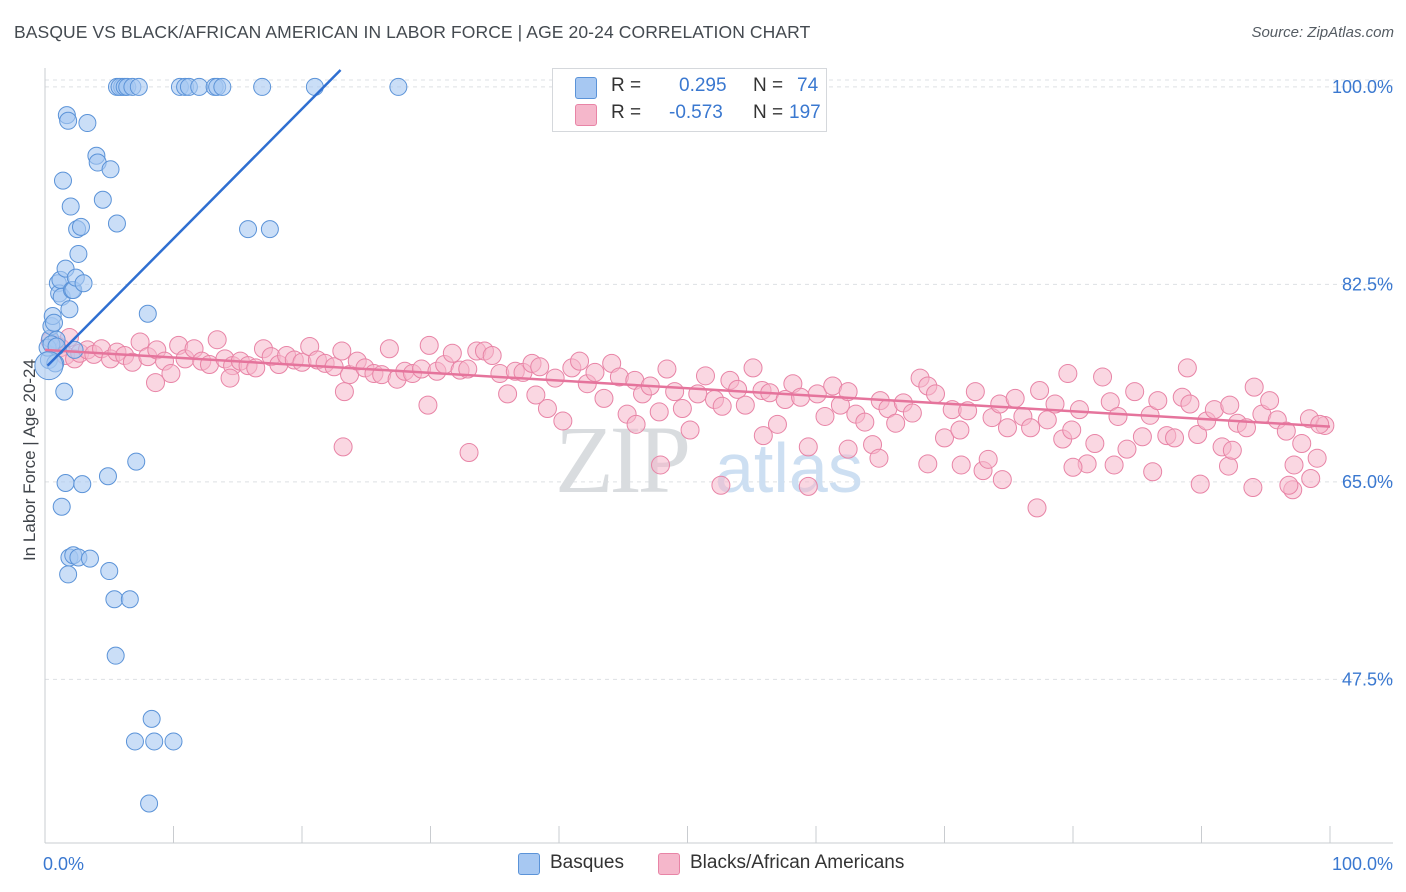  Describe the element at coordinates (669, 864) in the screenshot. I see `blacks-legend-swatch` at that location.